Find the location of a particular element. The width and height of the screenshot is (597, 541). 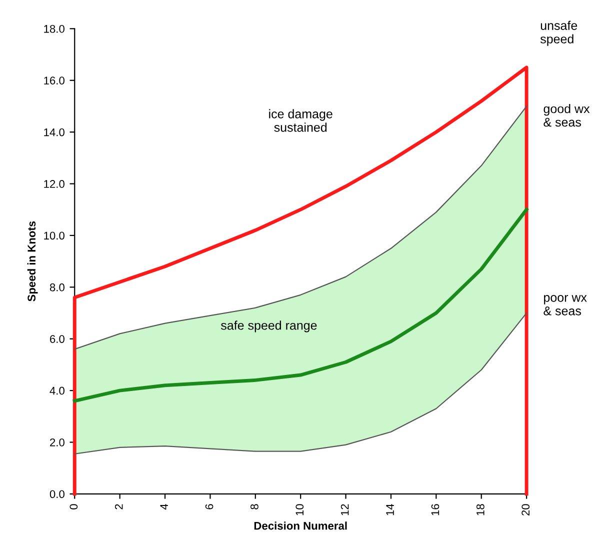

x-tick-label: 4 is located at coordinates (164, 507).